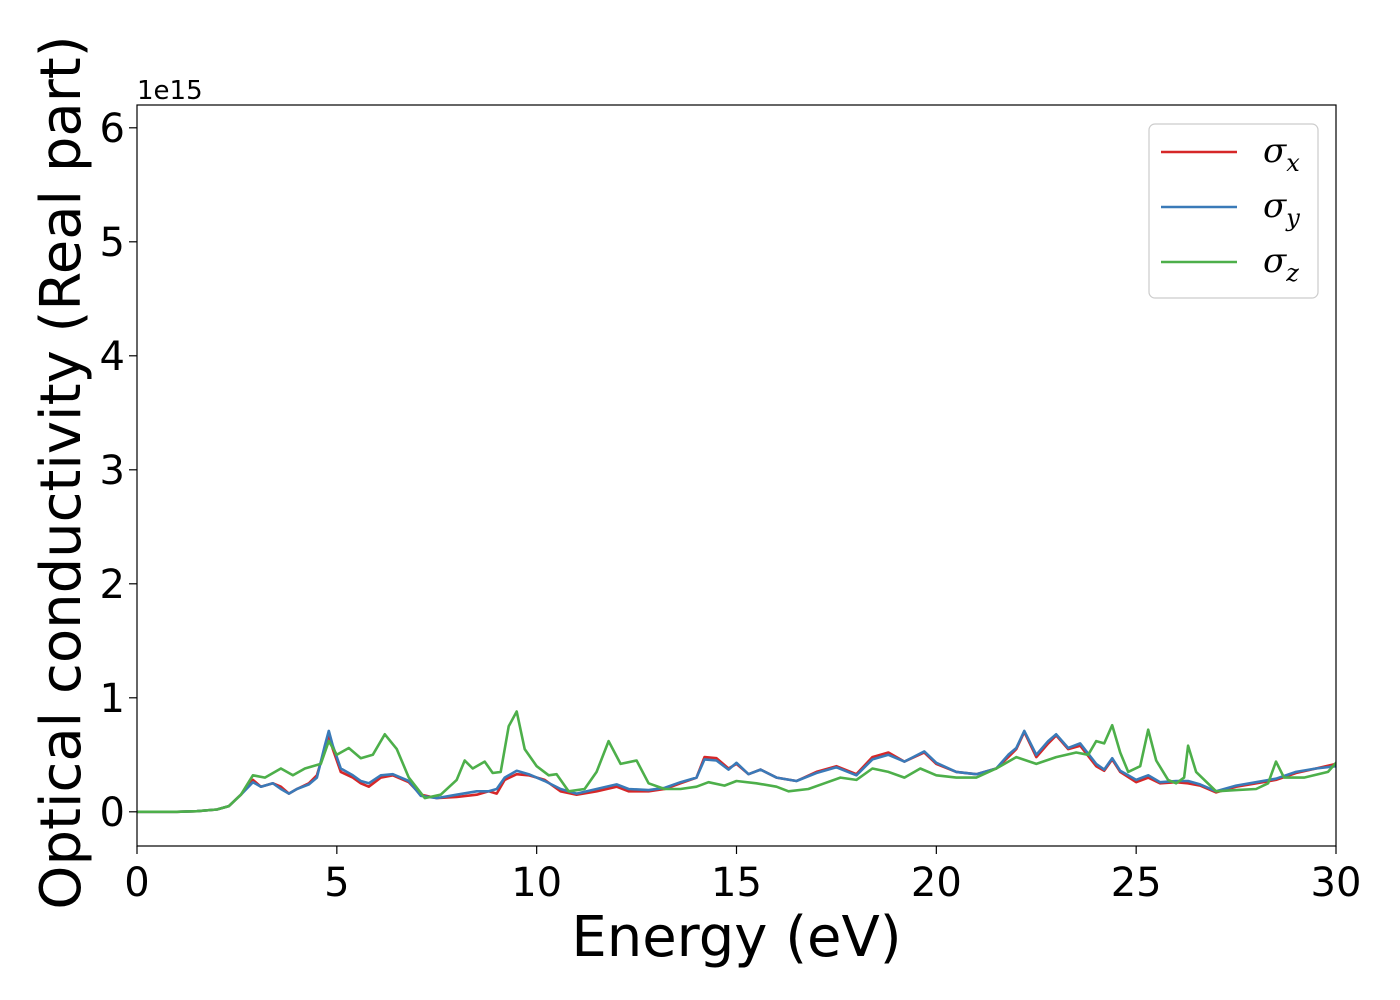  What do you see at coordinates (1281, 154) in the screenshot?
I see `legend-label-x: σx` at bounding box center [1281, 154].